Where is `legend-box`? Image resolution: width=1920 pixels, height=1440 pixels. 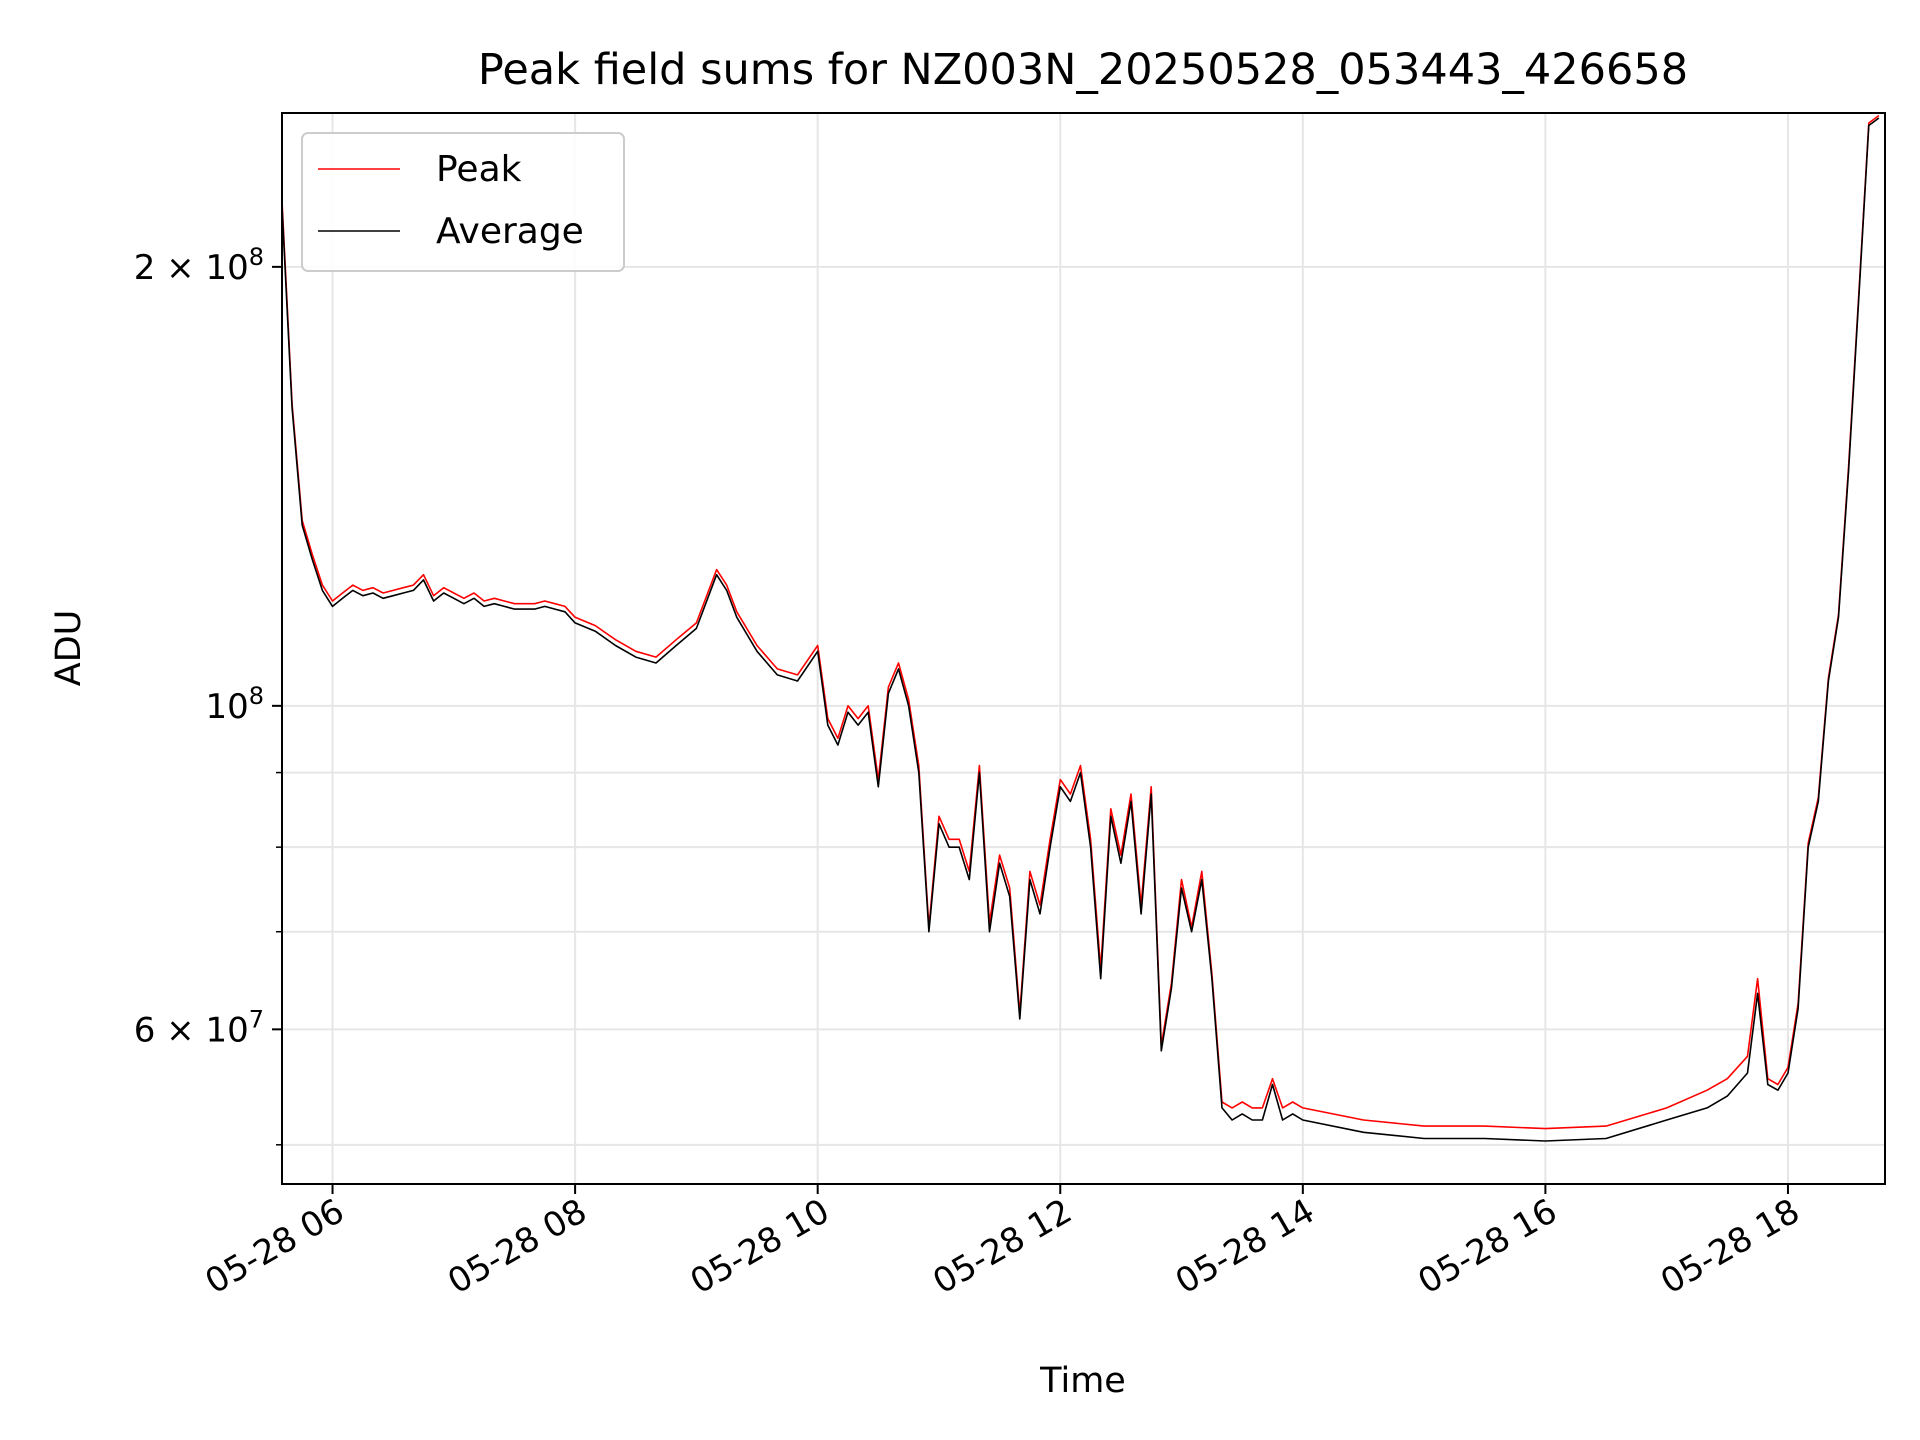
legend-box is located at coordinates (463, 202).